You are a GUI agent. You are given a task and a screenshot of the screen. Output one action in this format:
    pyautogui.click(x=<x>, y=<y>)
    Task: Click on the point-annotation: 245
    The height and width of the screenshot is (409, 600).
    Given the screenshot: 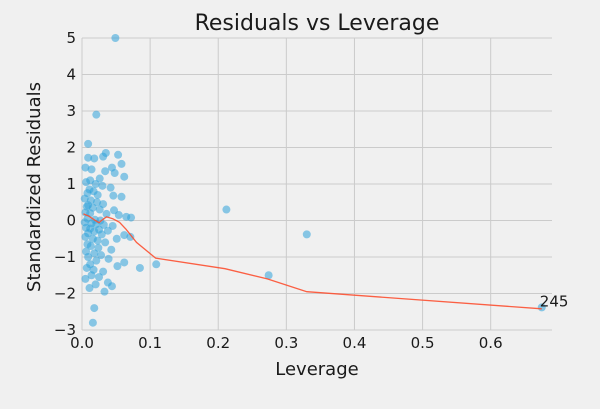 What is the action you would take?
    pyautogui.click(x=554, y=301)
    